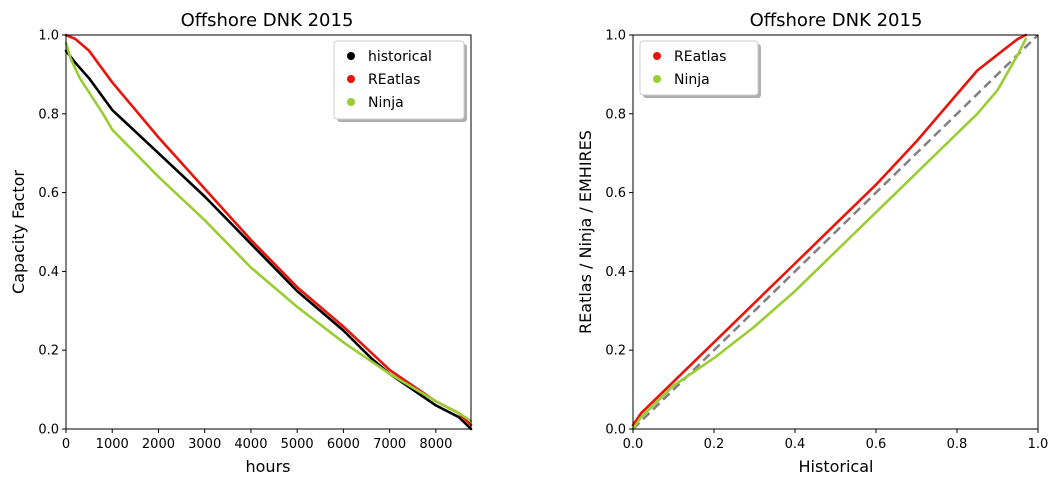 The height and width of the screenshot is (479, 1052). Describe the element at coordinates (633, 444) in the screenshot. I see `x-tick-label: 0.0` at that location.